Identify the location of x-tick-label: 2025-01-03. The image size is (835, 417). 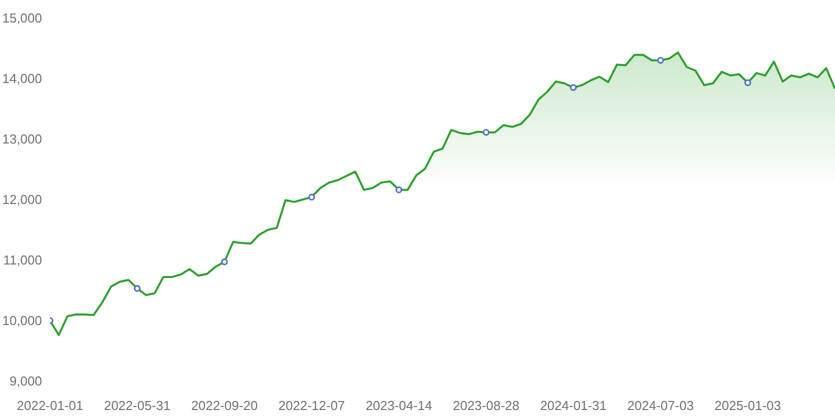
(748, 406).